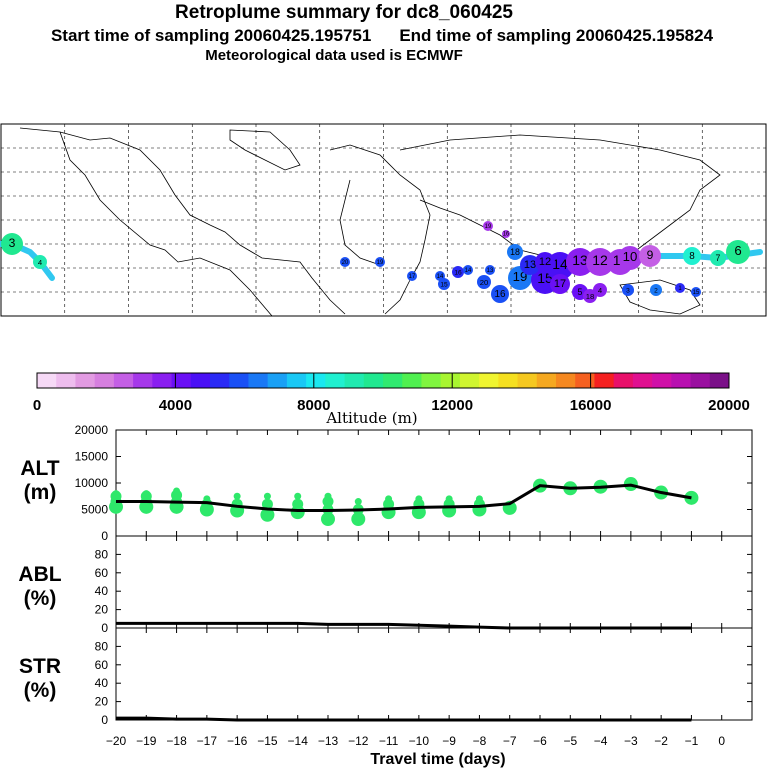  What do you see at coordinates (92, 483) in the screenshot?
I see `y-tick-label: 10000` at bounding box center [92, 483].